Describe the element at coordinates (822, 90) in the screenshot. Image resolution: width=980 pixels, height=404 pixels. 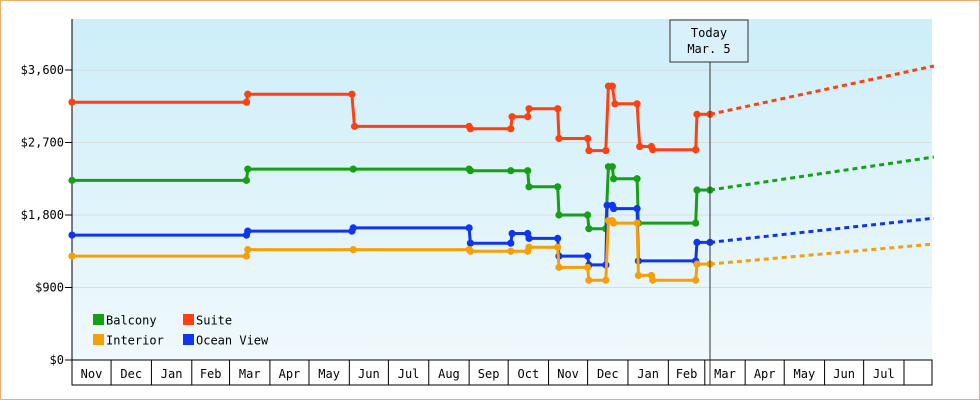
I see `projection-line-suite` at that location.